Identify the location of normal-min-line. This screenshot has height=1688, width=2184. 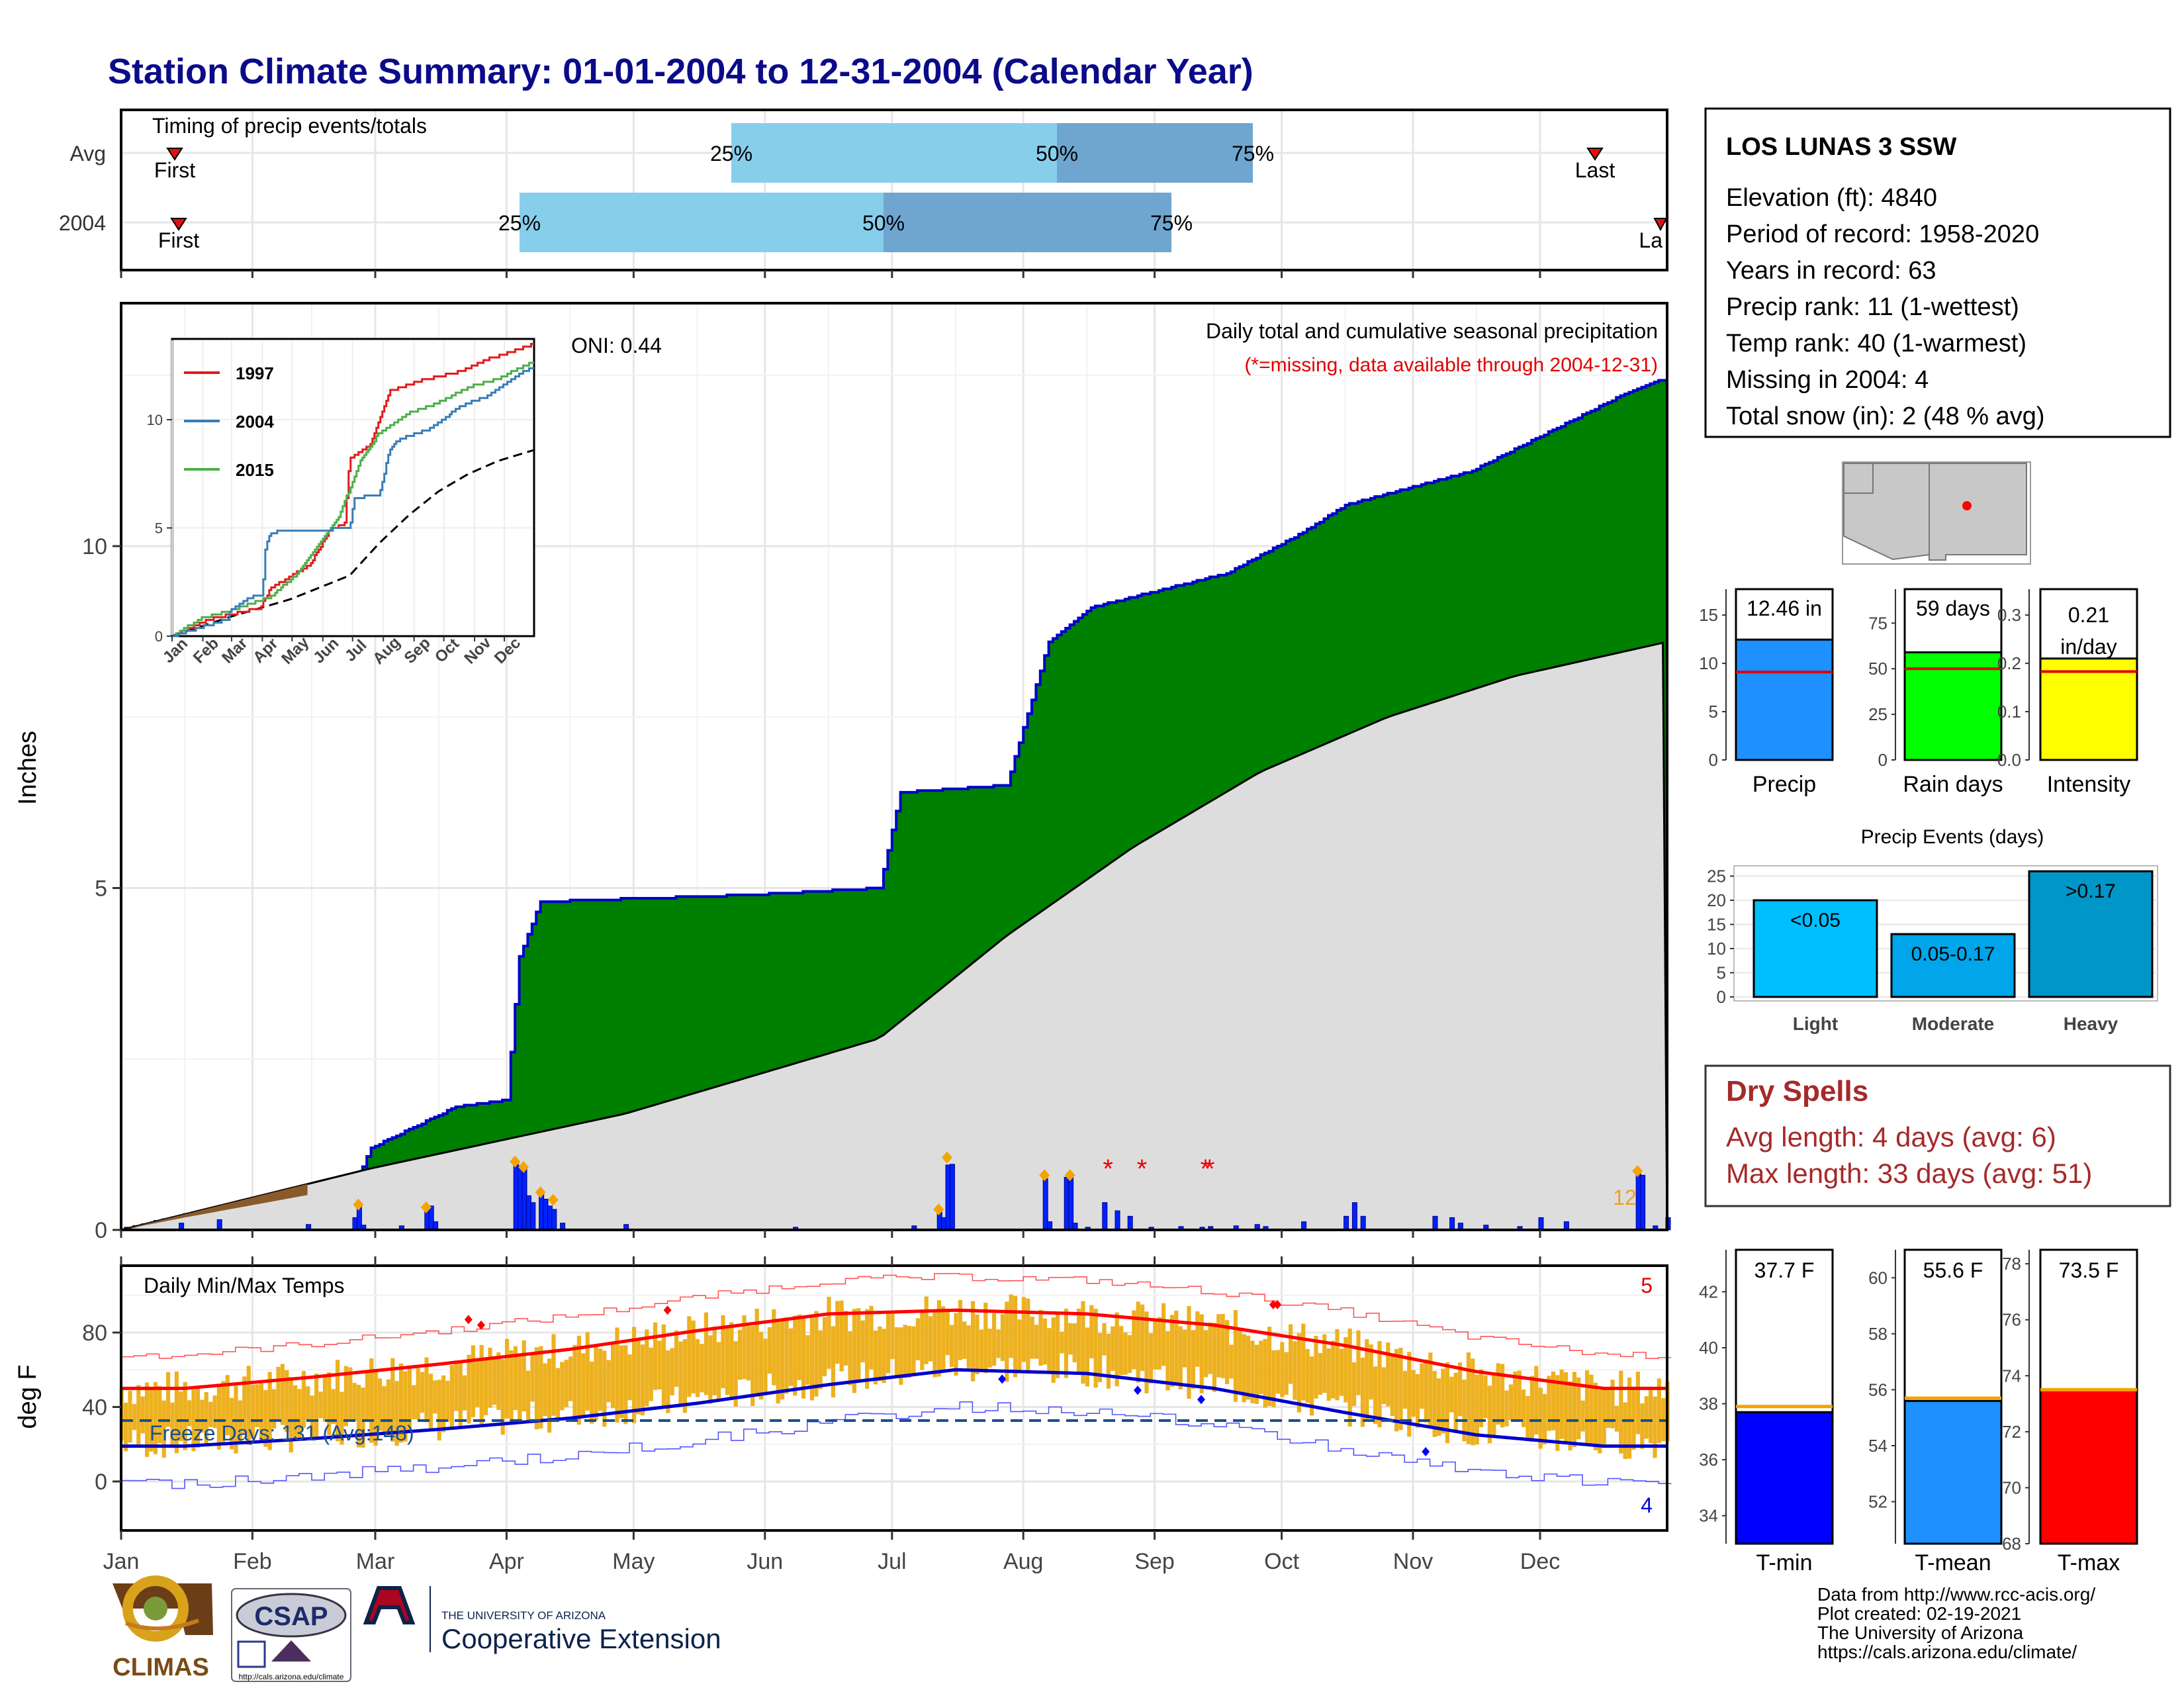
(894, 1408).